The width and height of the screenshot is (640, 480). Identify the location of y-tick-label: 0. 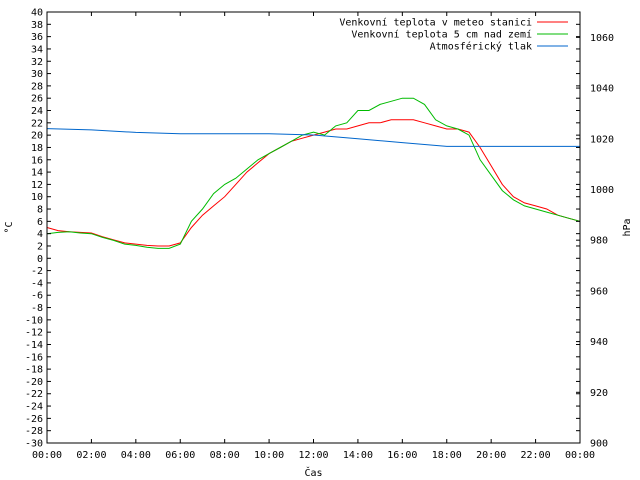
(40, 259).